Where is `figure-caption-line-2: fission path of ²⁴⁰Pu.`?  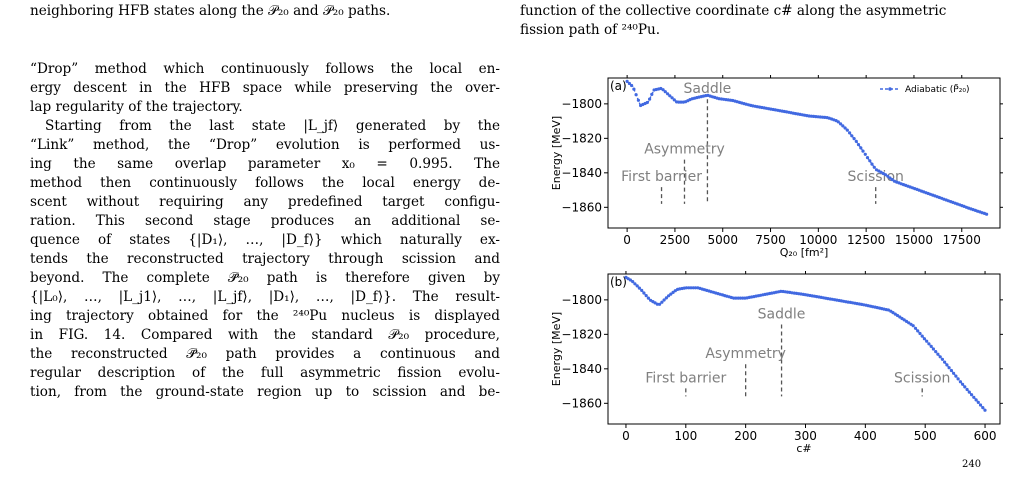
figure-caption-line-2: fission path of ²⁴⁰Pu. is located at coordinates (590, 30).